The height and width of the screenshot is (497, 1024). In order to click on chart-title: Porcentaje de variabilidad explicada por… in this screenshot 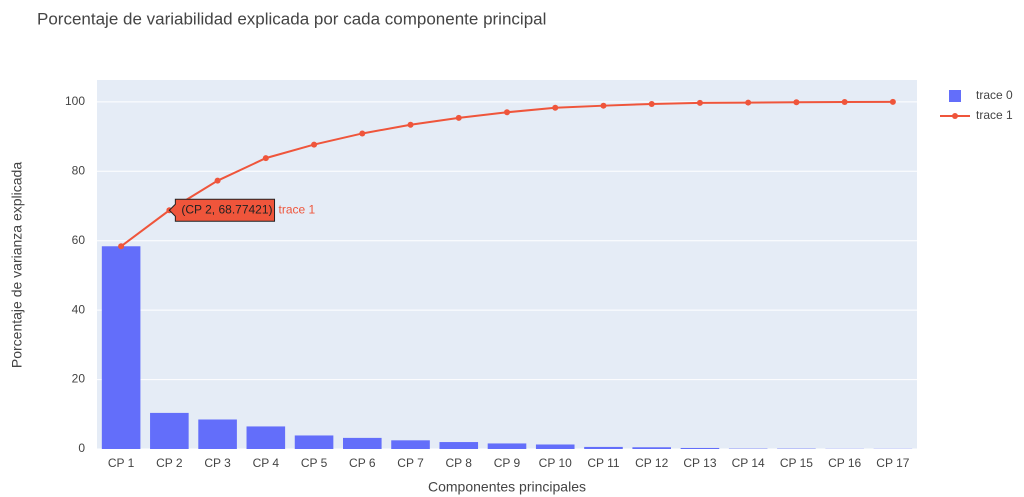, I will do `click(291, 18)`.